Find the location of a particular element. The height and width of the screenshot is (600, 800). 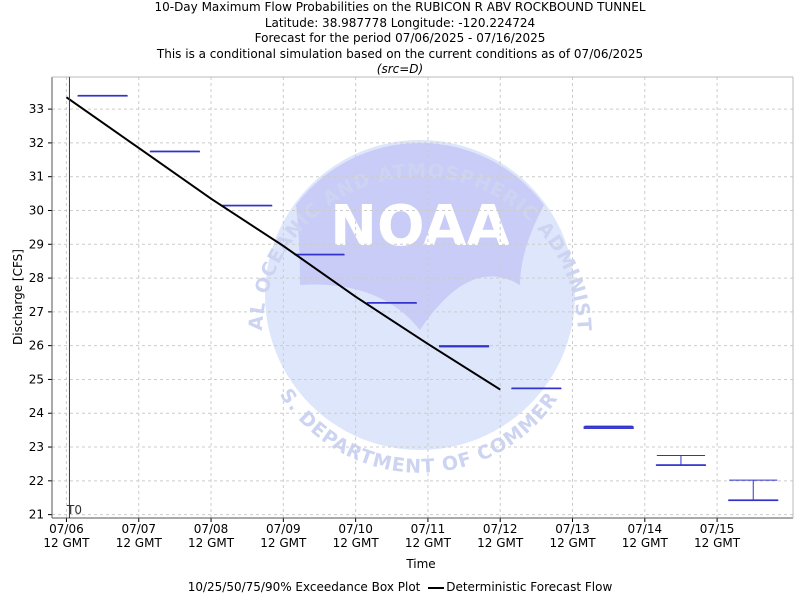

y-tick-label: 31 is located at coordinates (36, 177).